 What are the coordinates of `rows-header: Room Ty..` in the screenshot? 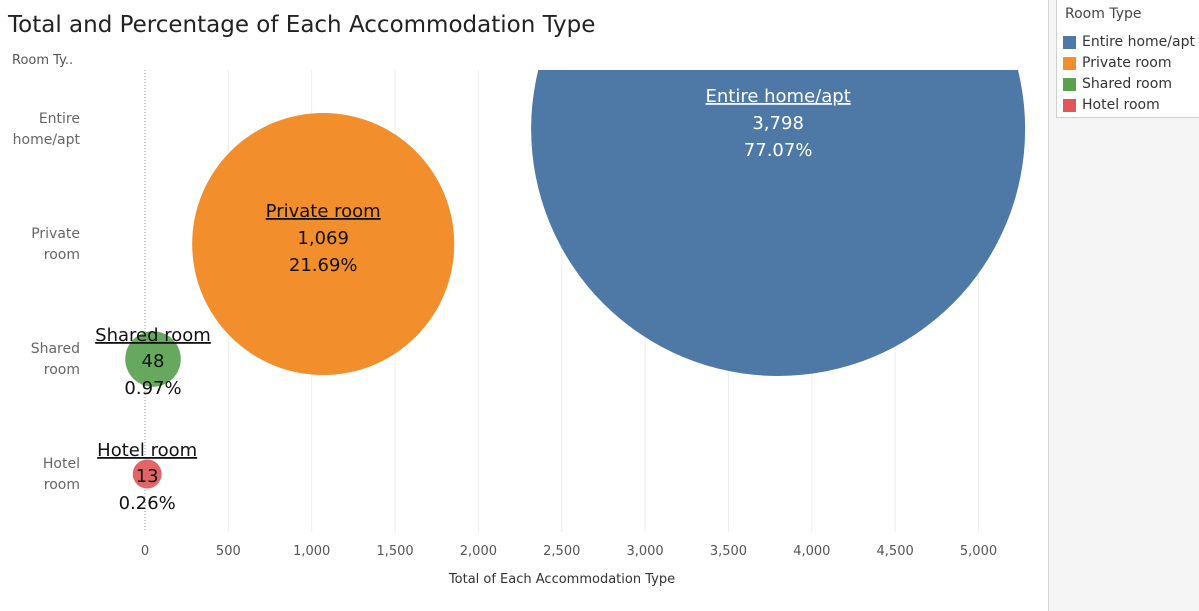 It's located at (43, 60).